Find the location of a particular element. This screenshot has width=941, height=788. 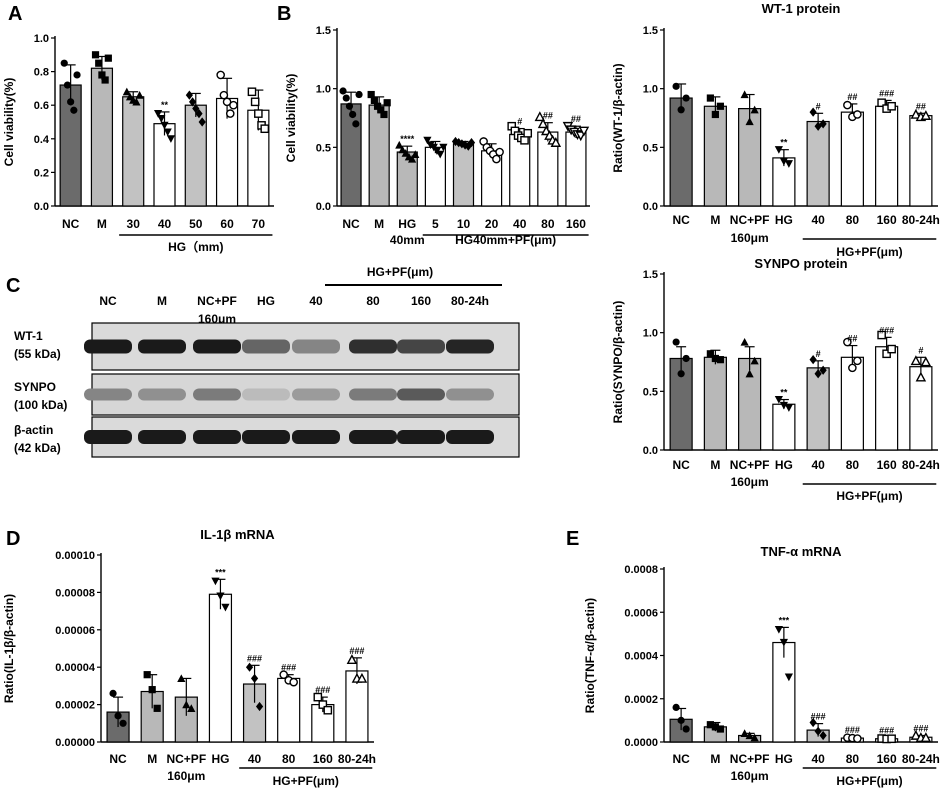

y-tick-label: 0.00008 is located at coordinates (75, 593).